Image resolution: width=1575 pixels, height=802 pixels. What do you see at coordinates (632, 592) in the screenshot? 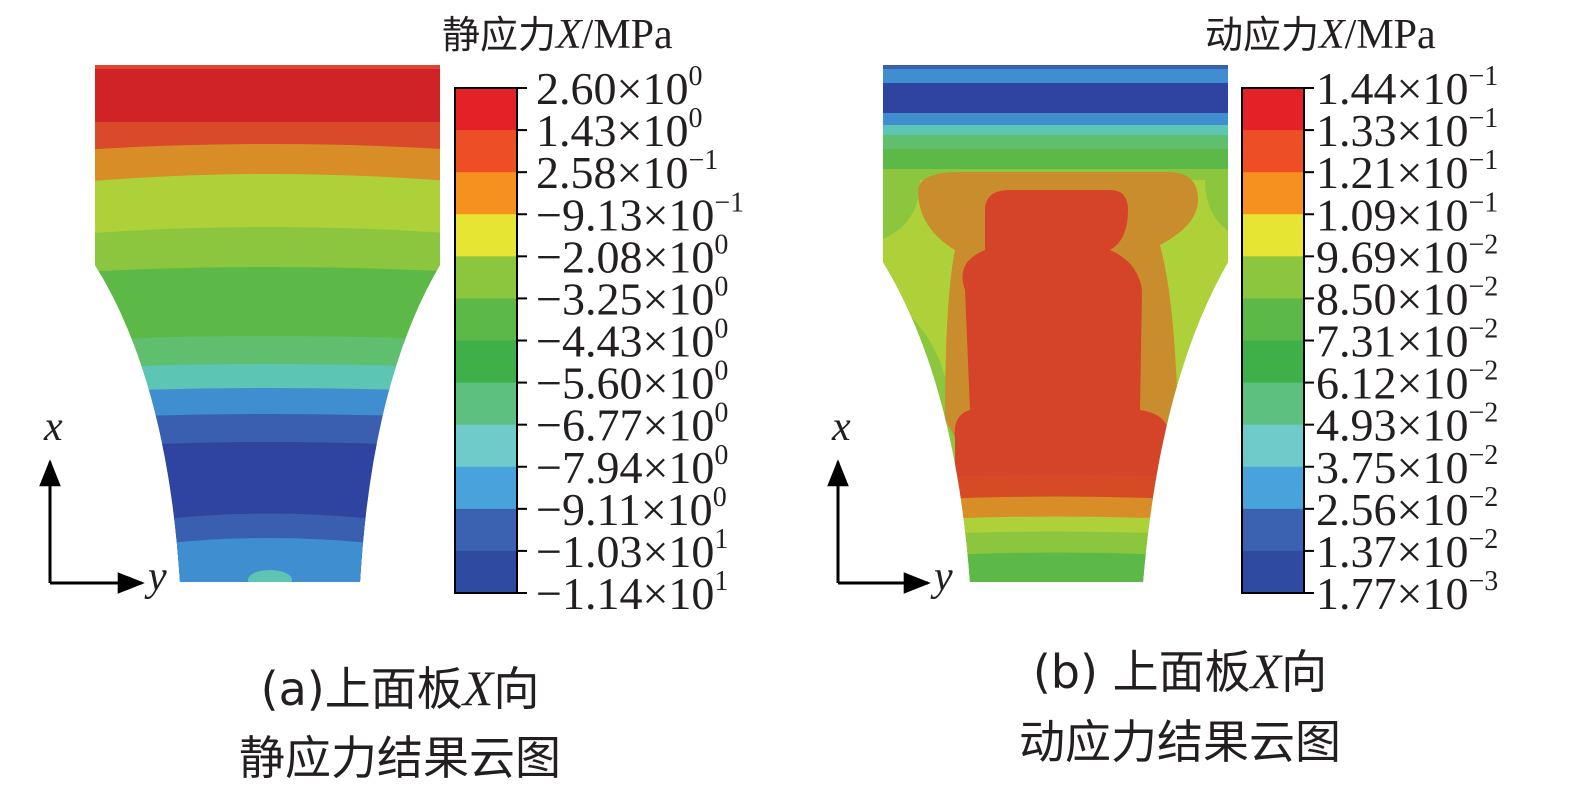
I see `colorbar-label: −1.14×10¹` at bounding box center [632, 592].